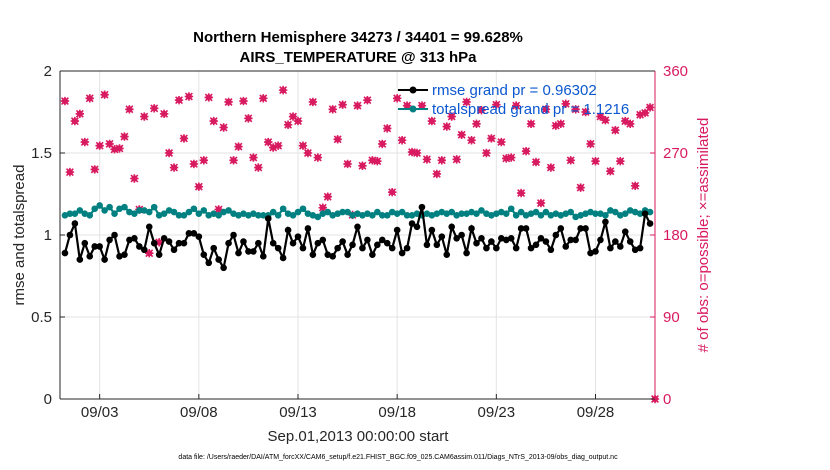 Image resolution: width=830 pixels, height=470 pixels. Describe the element at coordinates (48, 399) in the screenshot. I see `y-tick-label: 0` at that location.